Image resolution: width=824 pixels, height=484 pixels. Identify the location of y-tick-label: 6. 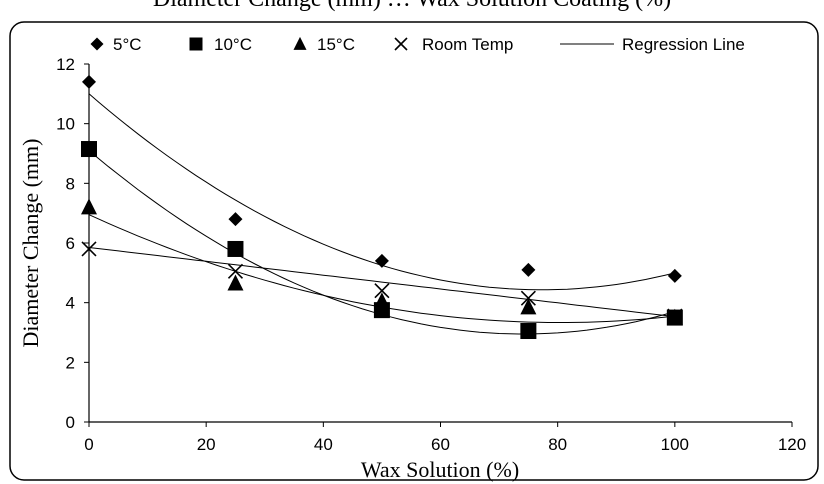
(70, 243).